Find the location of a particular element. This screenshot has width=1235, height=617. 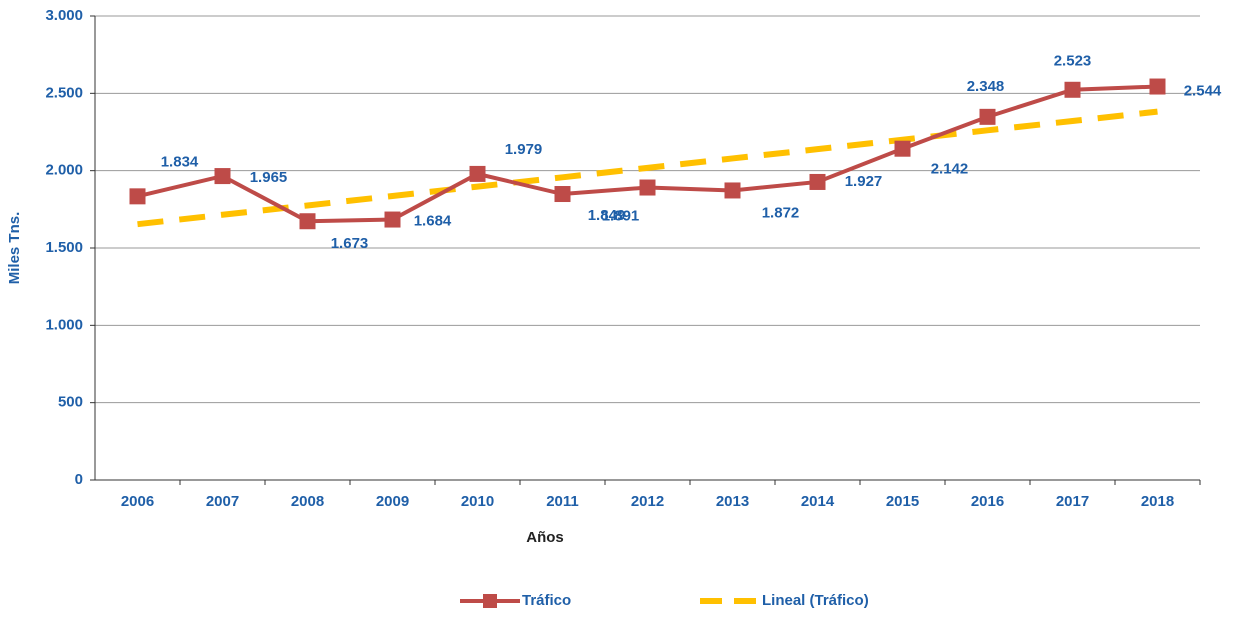

x-tick-label: 2015 is located at coordinates (902, 501).